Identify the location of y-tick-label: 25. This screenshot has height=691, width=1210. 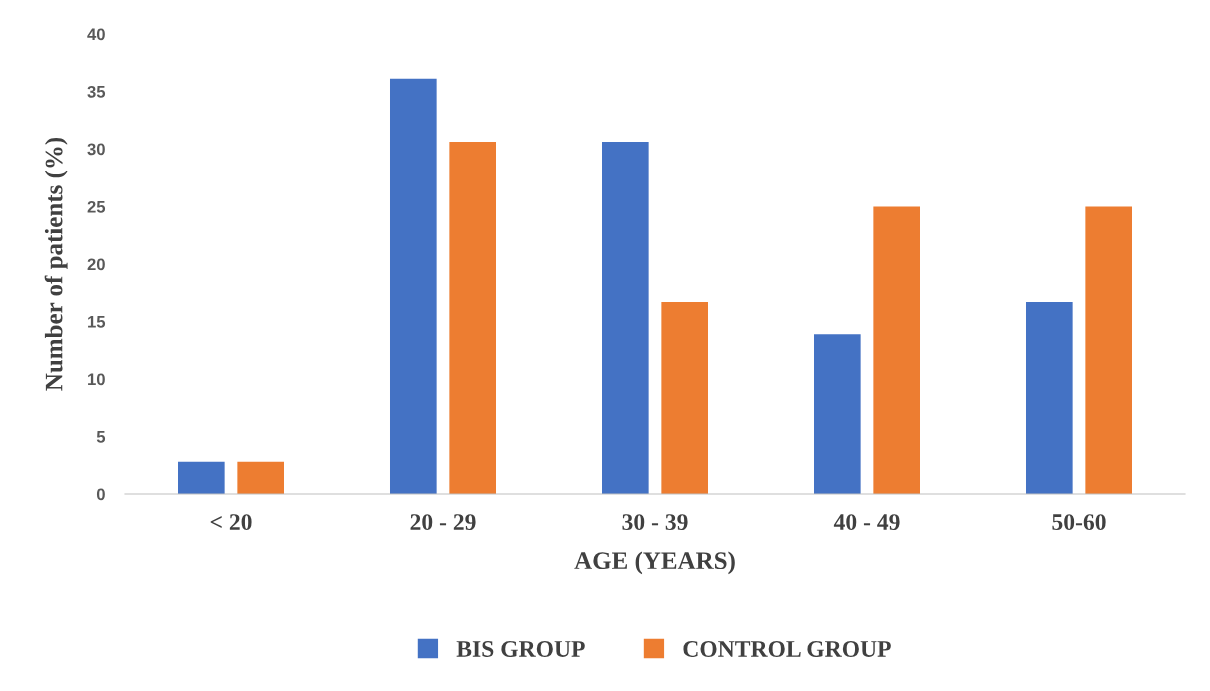
(96, 206).